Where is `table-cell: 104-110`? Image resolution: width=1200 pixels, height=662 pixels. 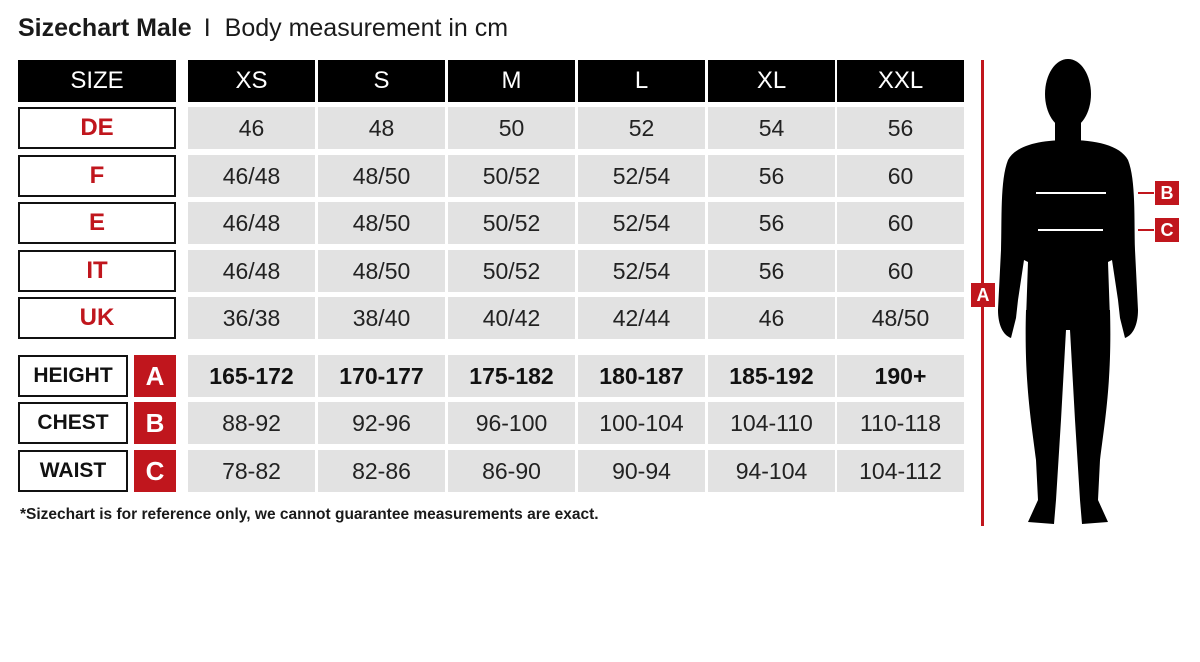
table-cell: 104-110 is located at coordinates (771, 423).